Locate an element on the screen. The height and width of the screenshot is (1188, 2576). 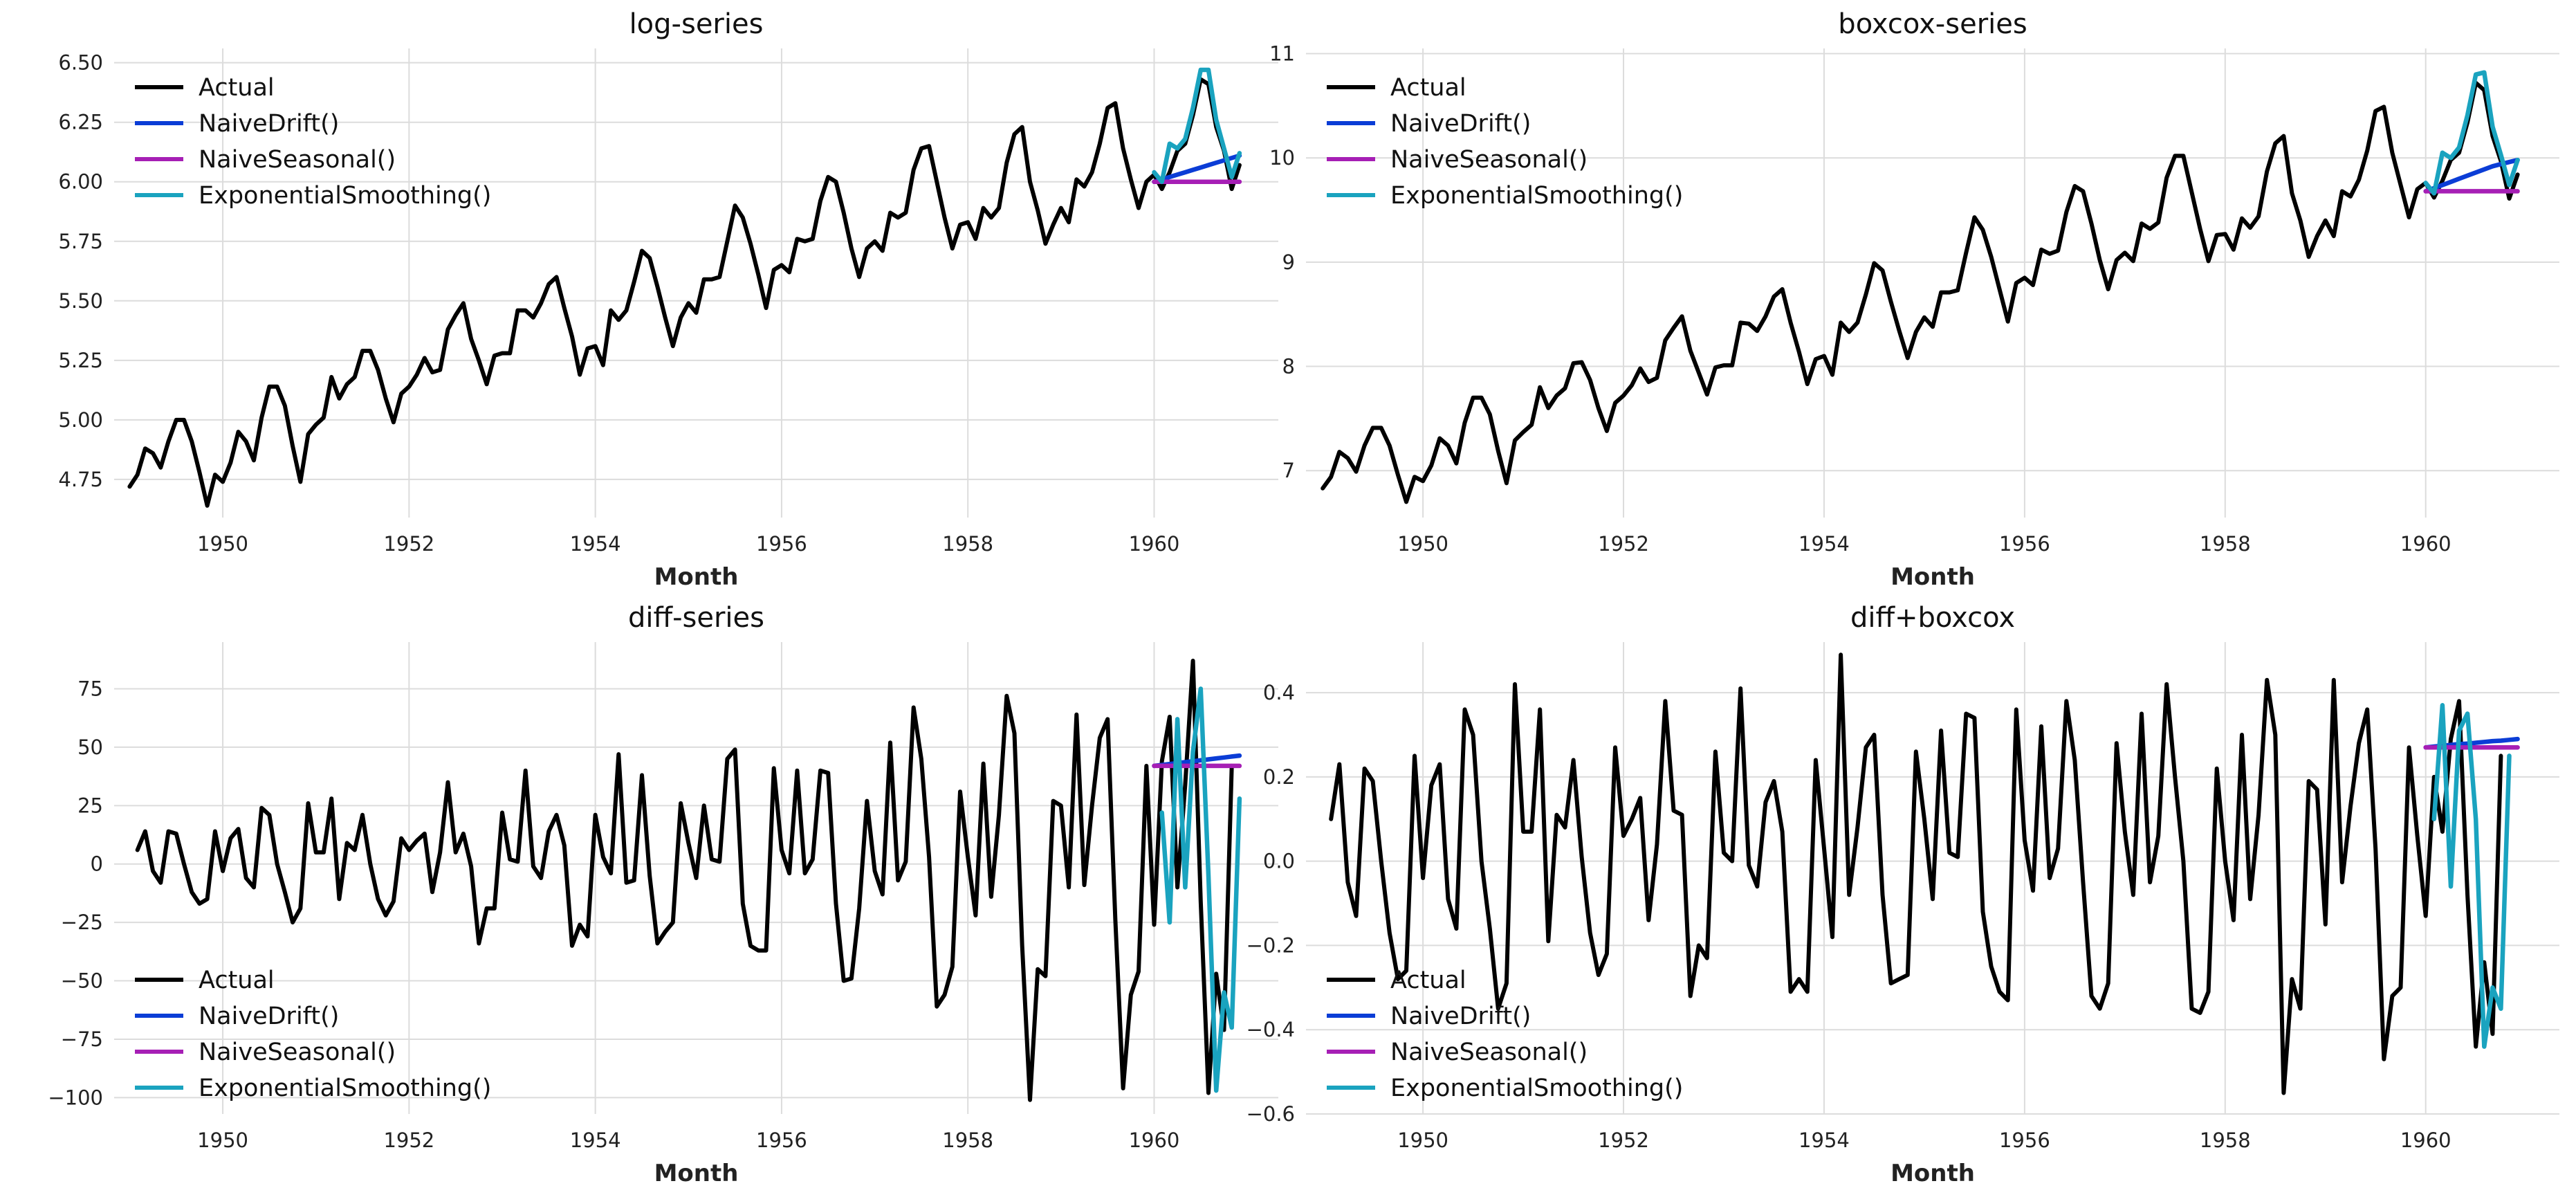
y-tick-label: 9 is located at coordinates (1288, 262).